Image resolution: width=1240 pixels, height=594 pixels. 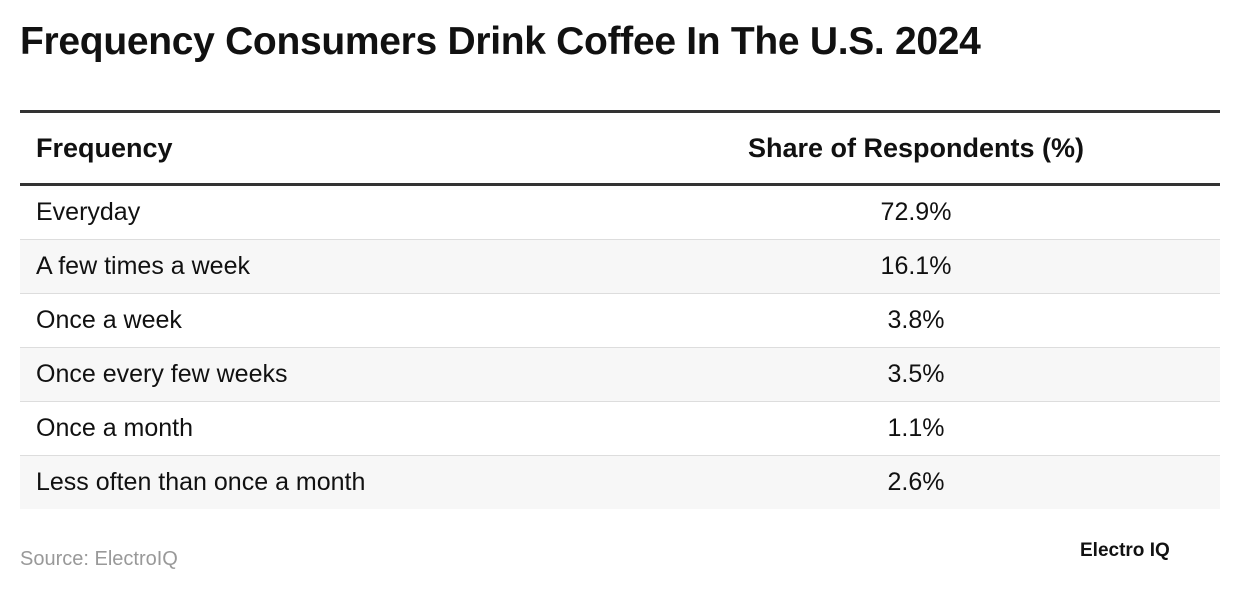 What do you see at coordinates (316, 266) in the screenshot?
I see `frequency-cell: A few times a week` at bounding box center [316, 266].